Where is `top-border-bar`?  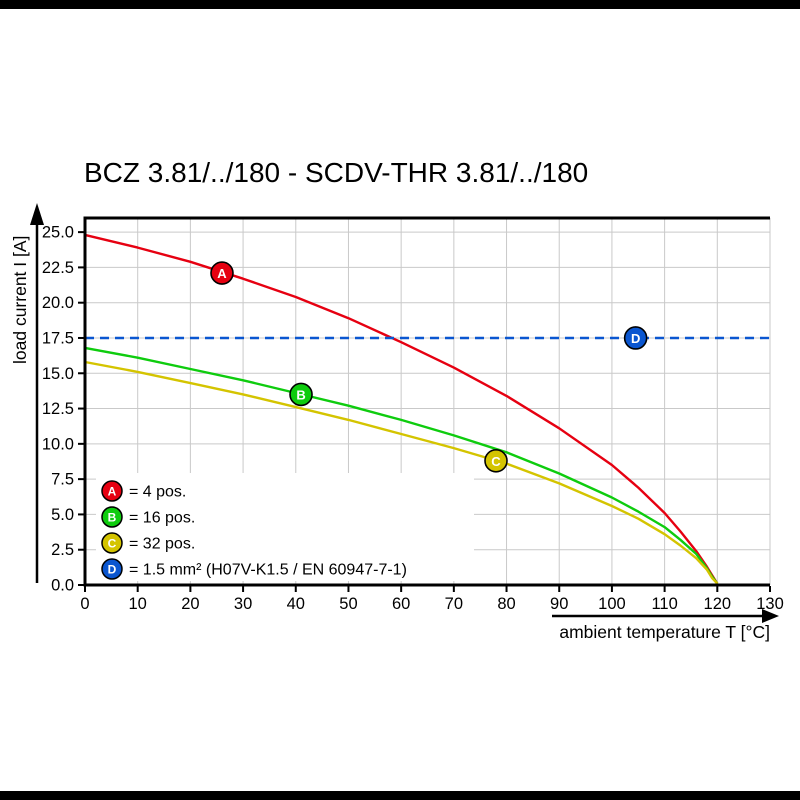
top-border-bar is located at coordinates (400, 4).